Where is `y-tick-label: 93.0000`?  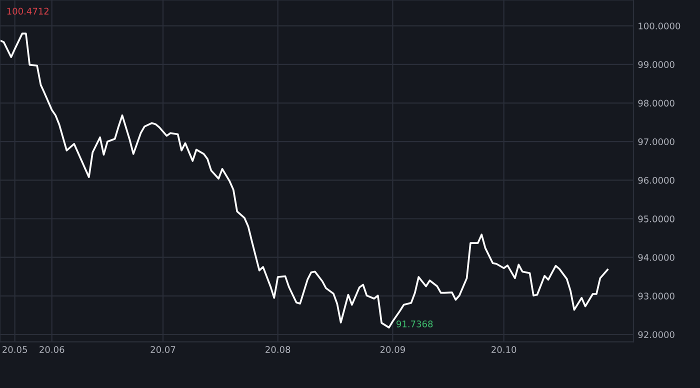 y-tick-label: 93.0000 is located at coordinates (656, 296).